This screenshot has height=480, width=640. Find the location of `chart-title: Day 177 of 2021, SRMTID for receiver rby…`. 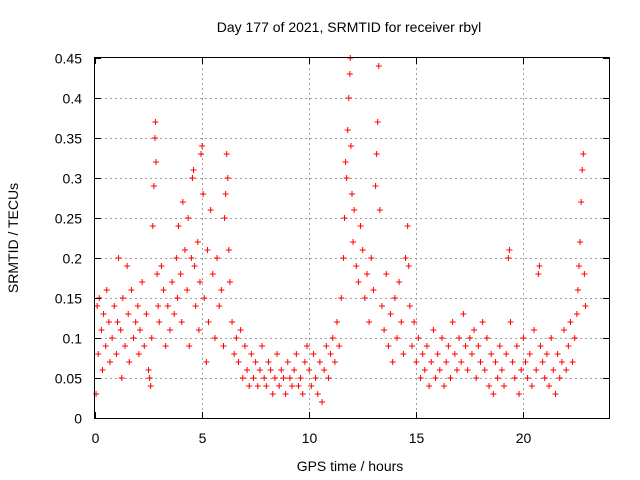

chart-title: Day 177 of 2021, SRMTID for receiver rby… is located at coordinates (349, 27).